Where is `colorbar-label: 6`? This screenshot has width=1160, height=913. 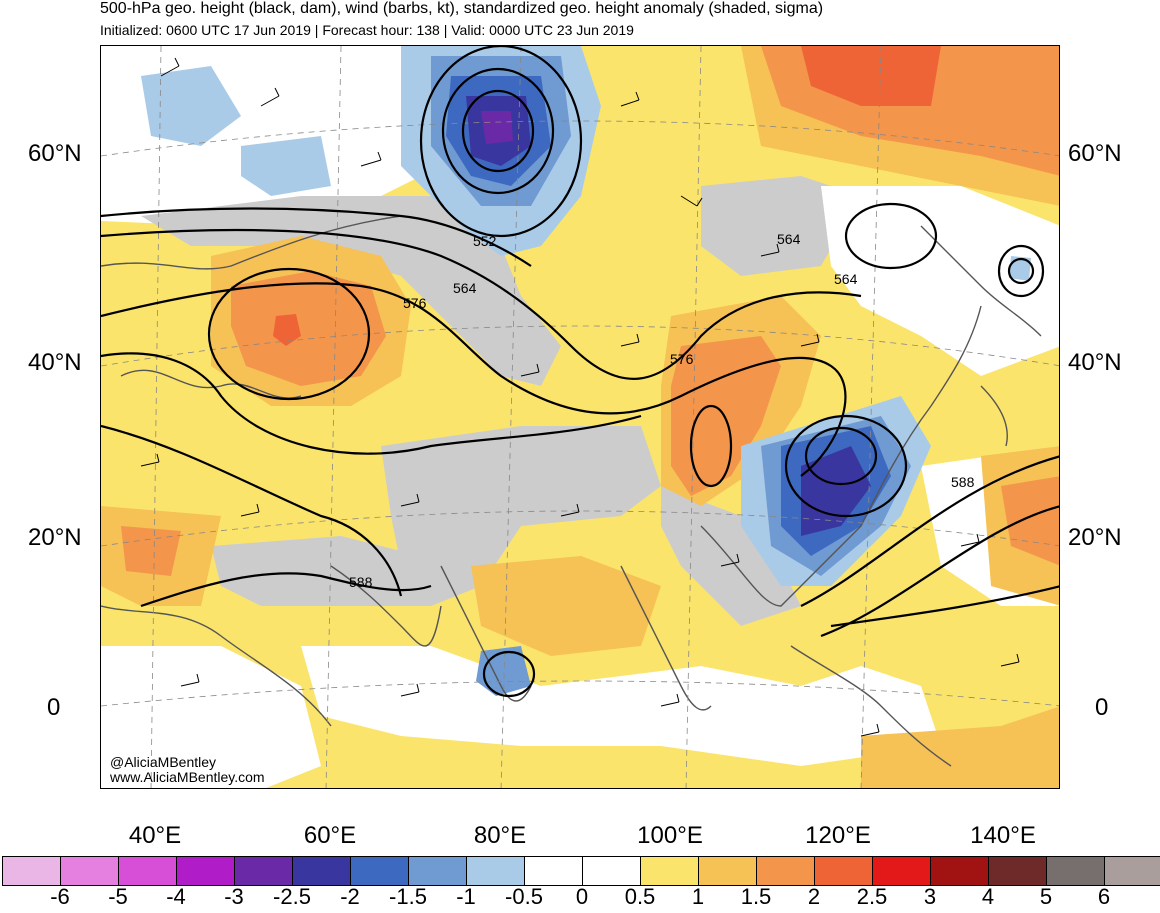 colorbar-label: 6 is located at coordinates (1104, 896).